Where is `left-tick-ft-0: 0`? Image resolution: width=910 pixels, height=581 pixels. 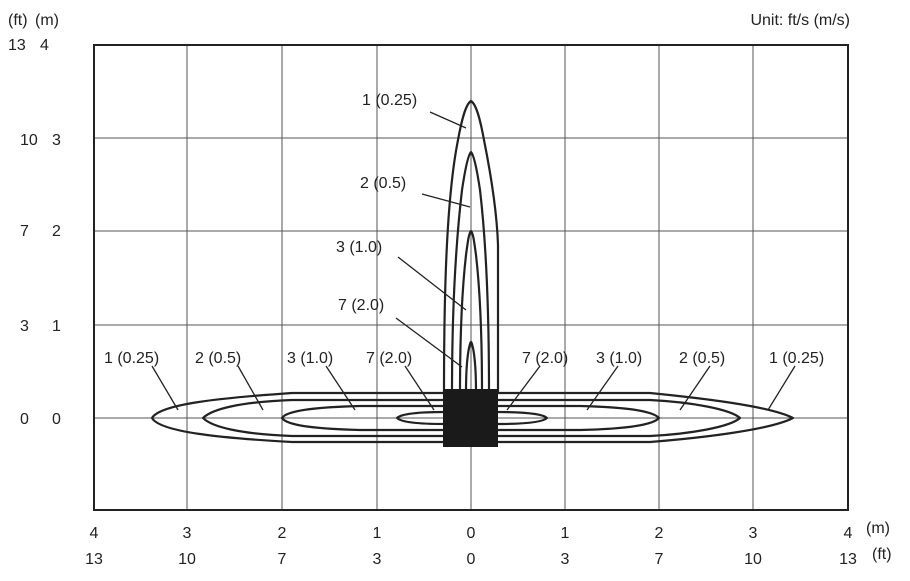
left-tick-ft-0: 0 is located at coordinates (24, 419).